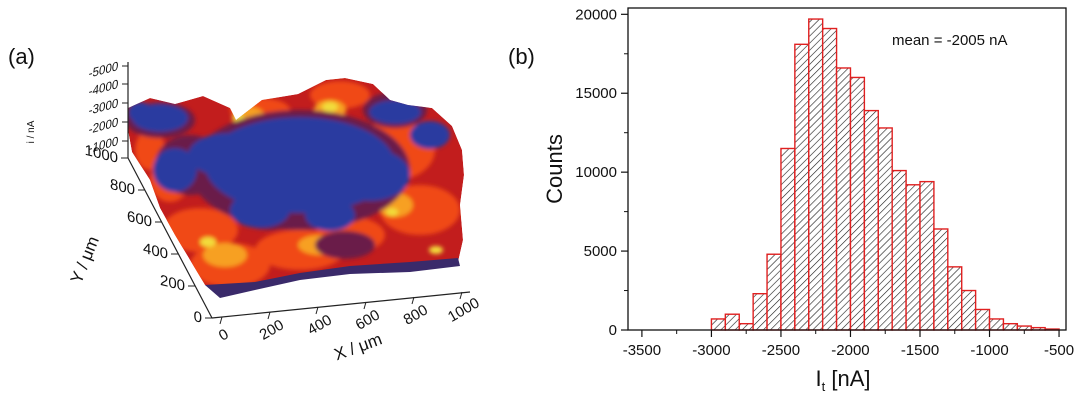  What do you see at coordinates (224, 335) in the screenshot?
I see `x-tick-label: 0` at bounding box center [224, 335].